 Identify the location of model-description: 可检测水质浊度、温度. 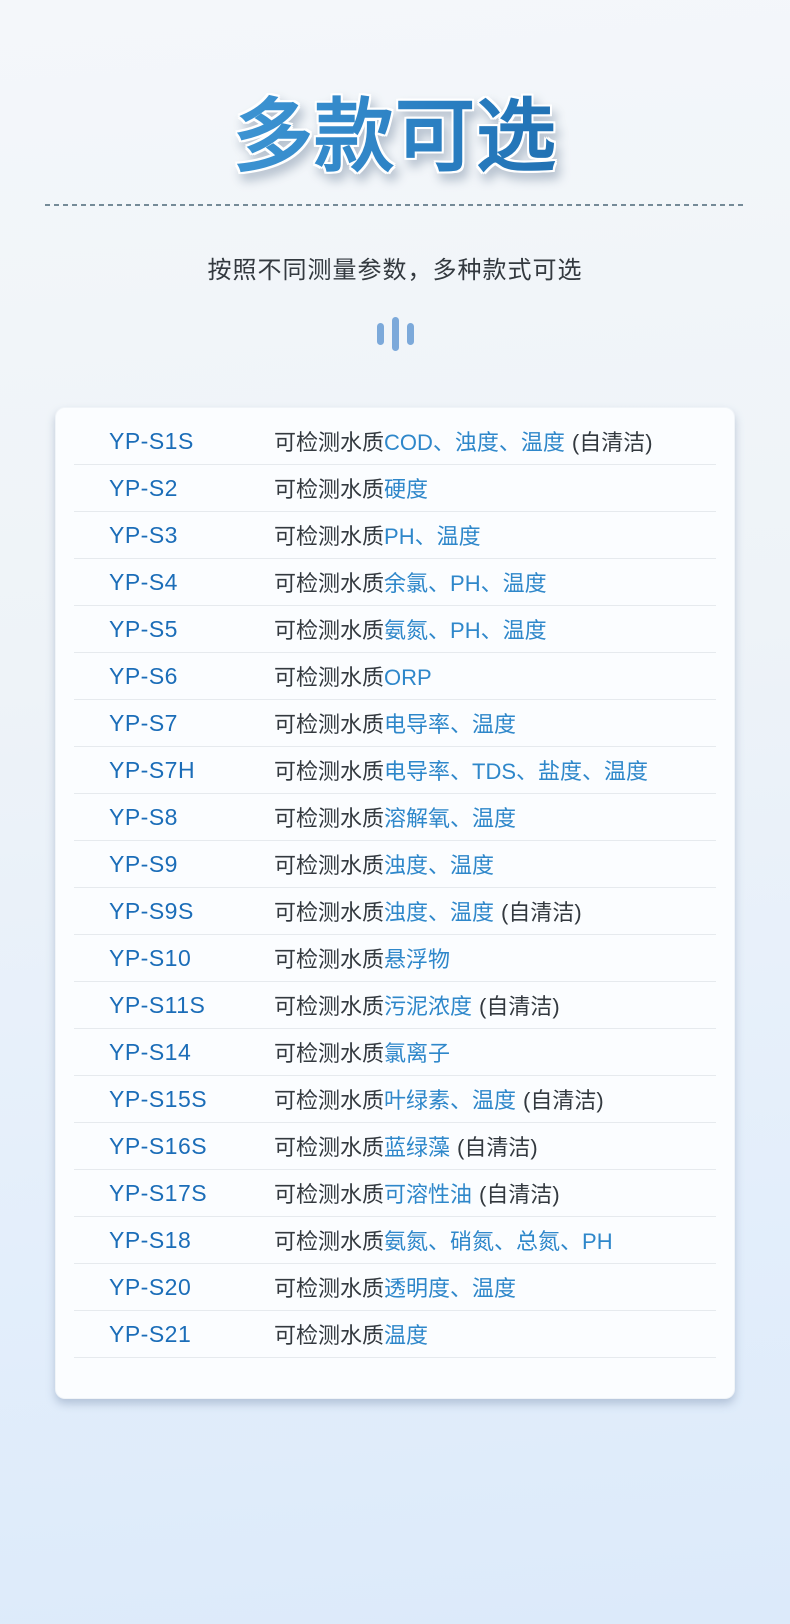
(384, 864).